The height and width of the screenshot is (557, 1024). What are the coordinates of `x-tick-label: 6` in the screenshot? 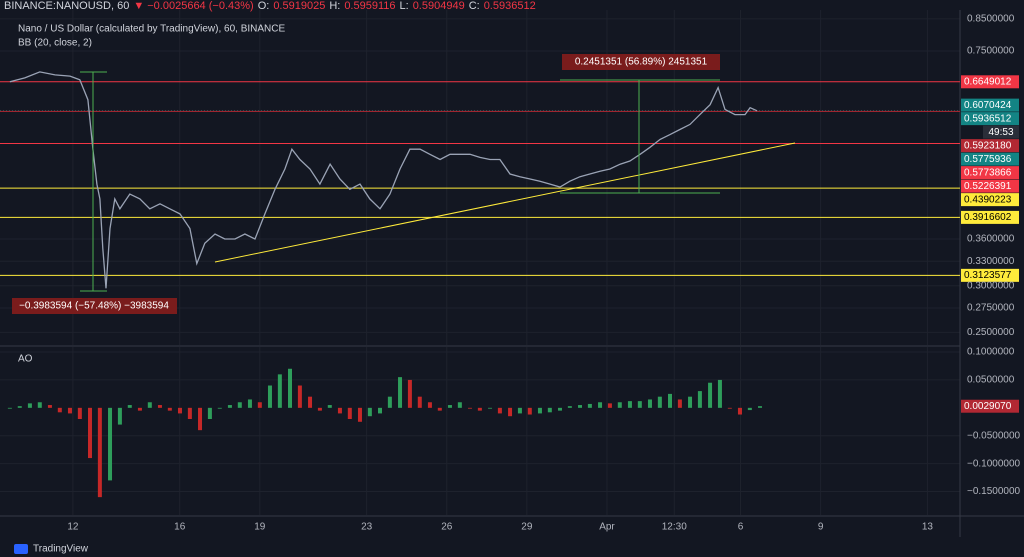 It's located at (741, 527).